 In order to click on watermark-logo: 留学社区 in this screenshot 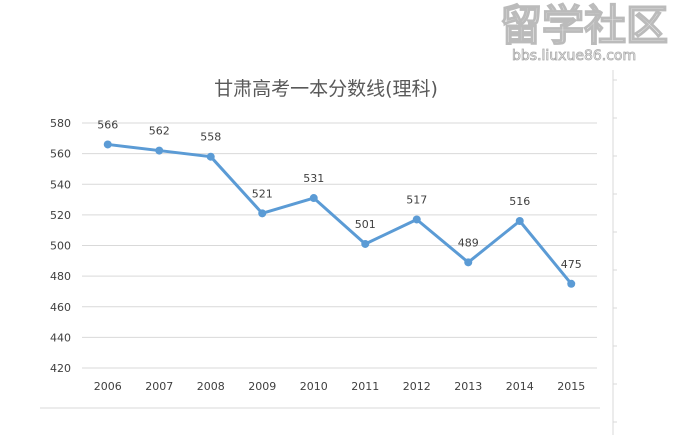, I will do `click(584, 25)`.